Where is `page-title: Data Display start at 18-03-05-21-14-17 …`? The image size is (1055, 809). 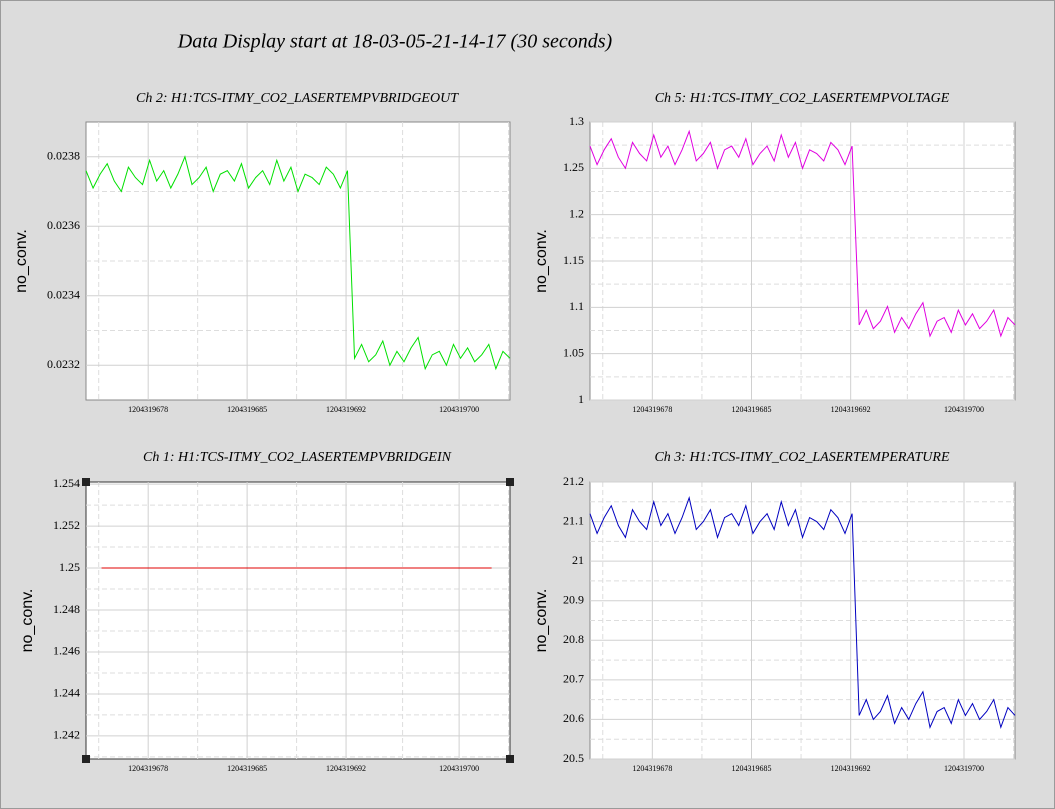 page-title: Data Display start at 18-03-05-21-14-17 … is located at coordinates (395, 42).